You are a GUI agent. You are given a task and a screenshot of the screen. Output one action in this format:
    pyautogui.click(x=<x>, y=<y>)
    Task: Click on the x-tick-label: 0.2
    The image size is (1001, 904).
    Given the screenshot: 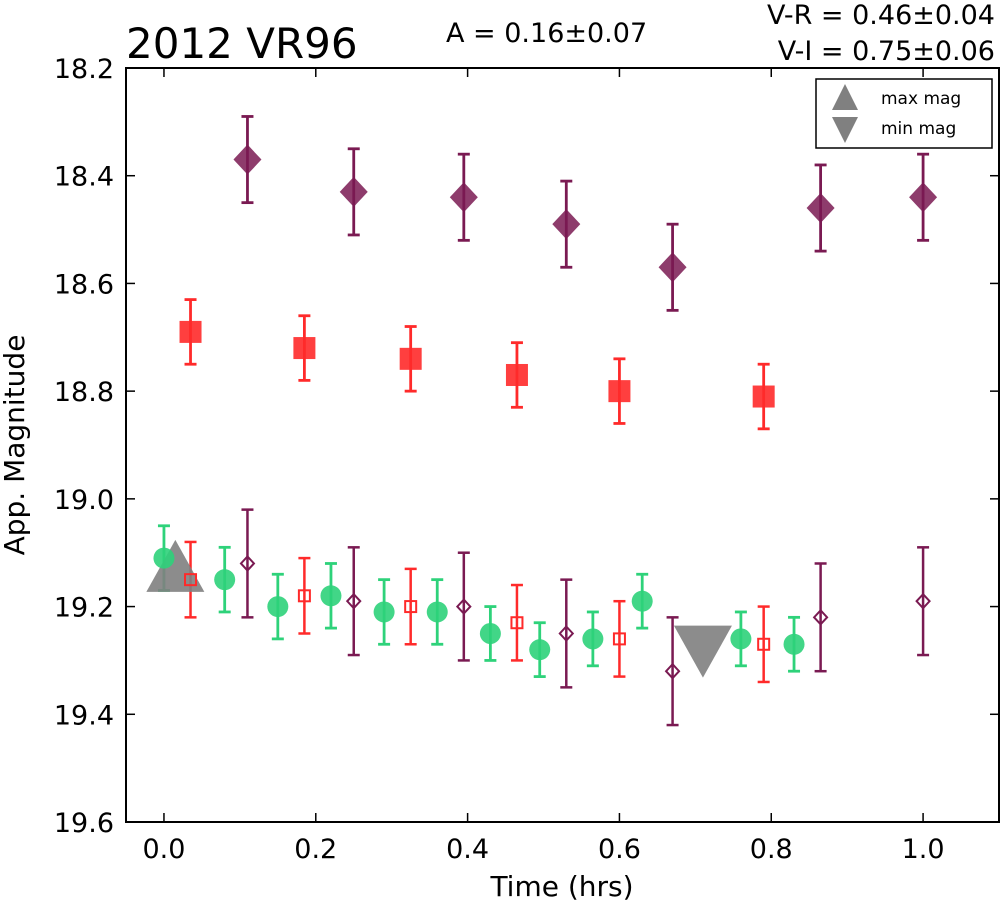 What is the action you would take?
    pyautogui.click(x=315, y=849)
    